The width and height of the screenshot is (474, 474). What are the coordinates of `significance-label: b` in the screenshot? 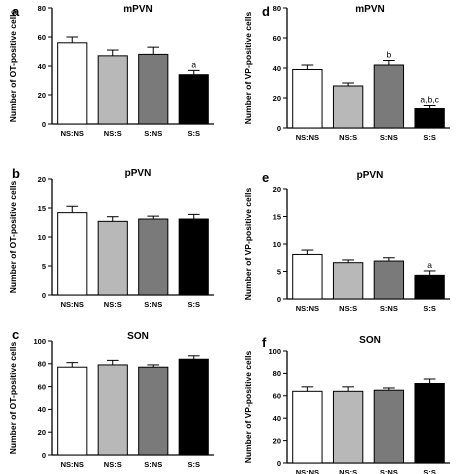 It's located at (389, 55).